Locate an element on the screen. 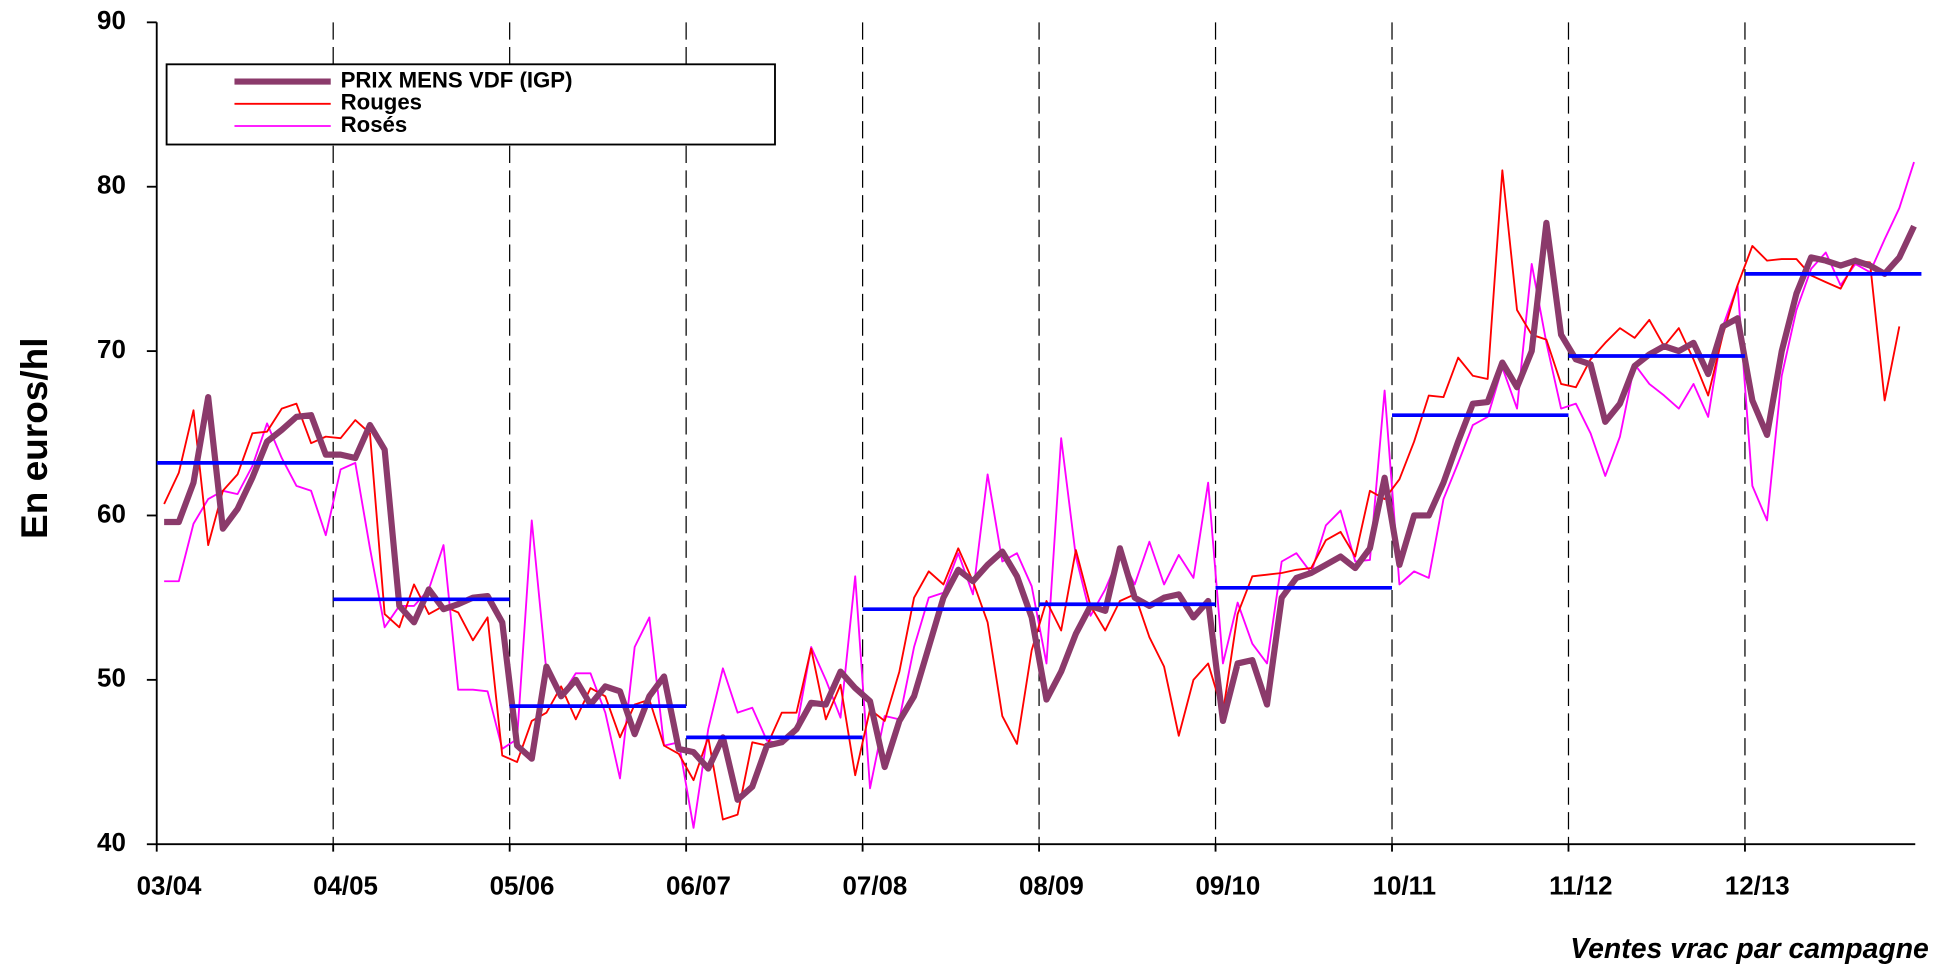  y-tick-label: 90 is located at coordinates (111, 21).